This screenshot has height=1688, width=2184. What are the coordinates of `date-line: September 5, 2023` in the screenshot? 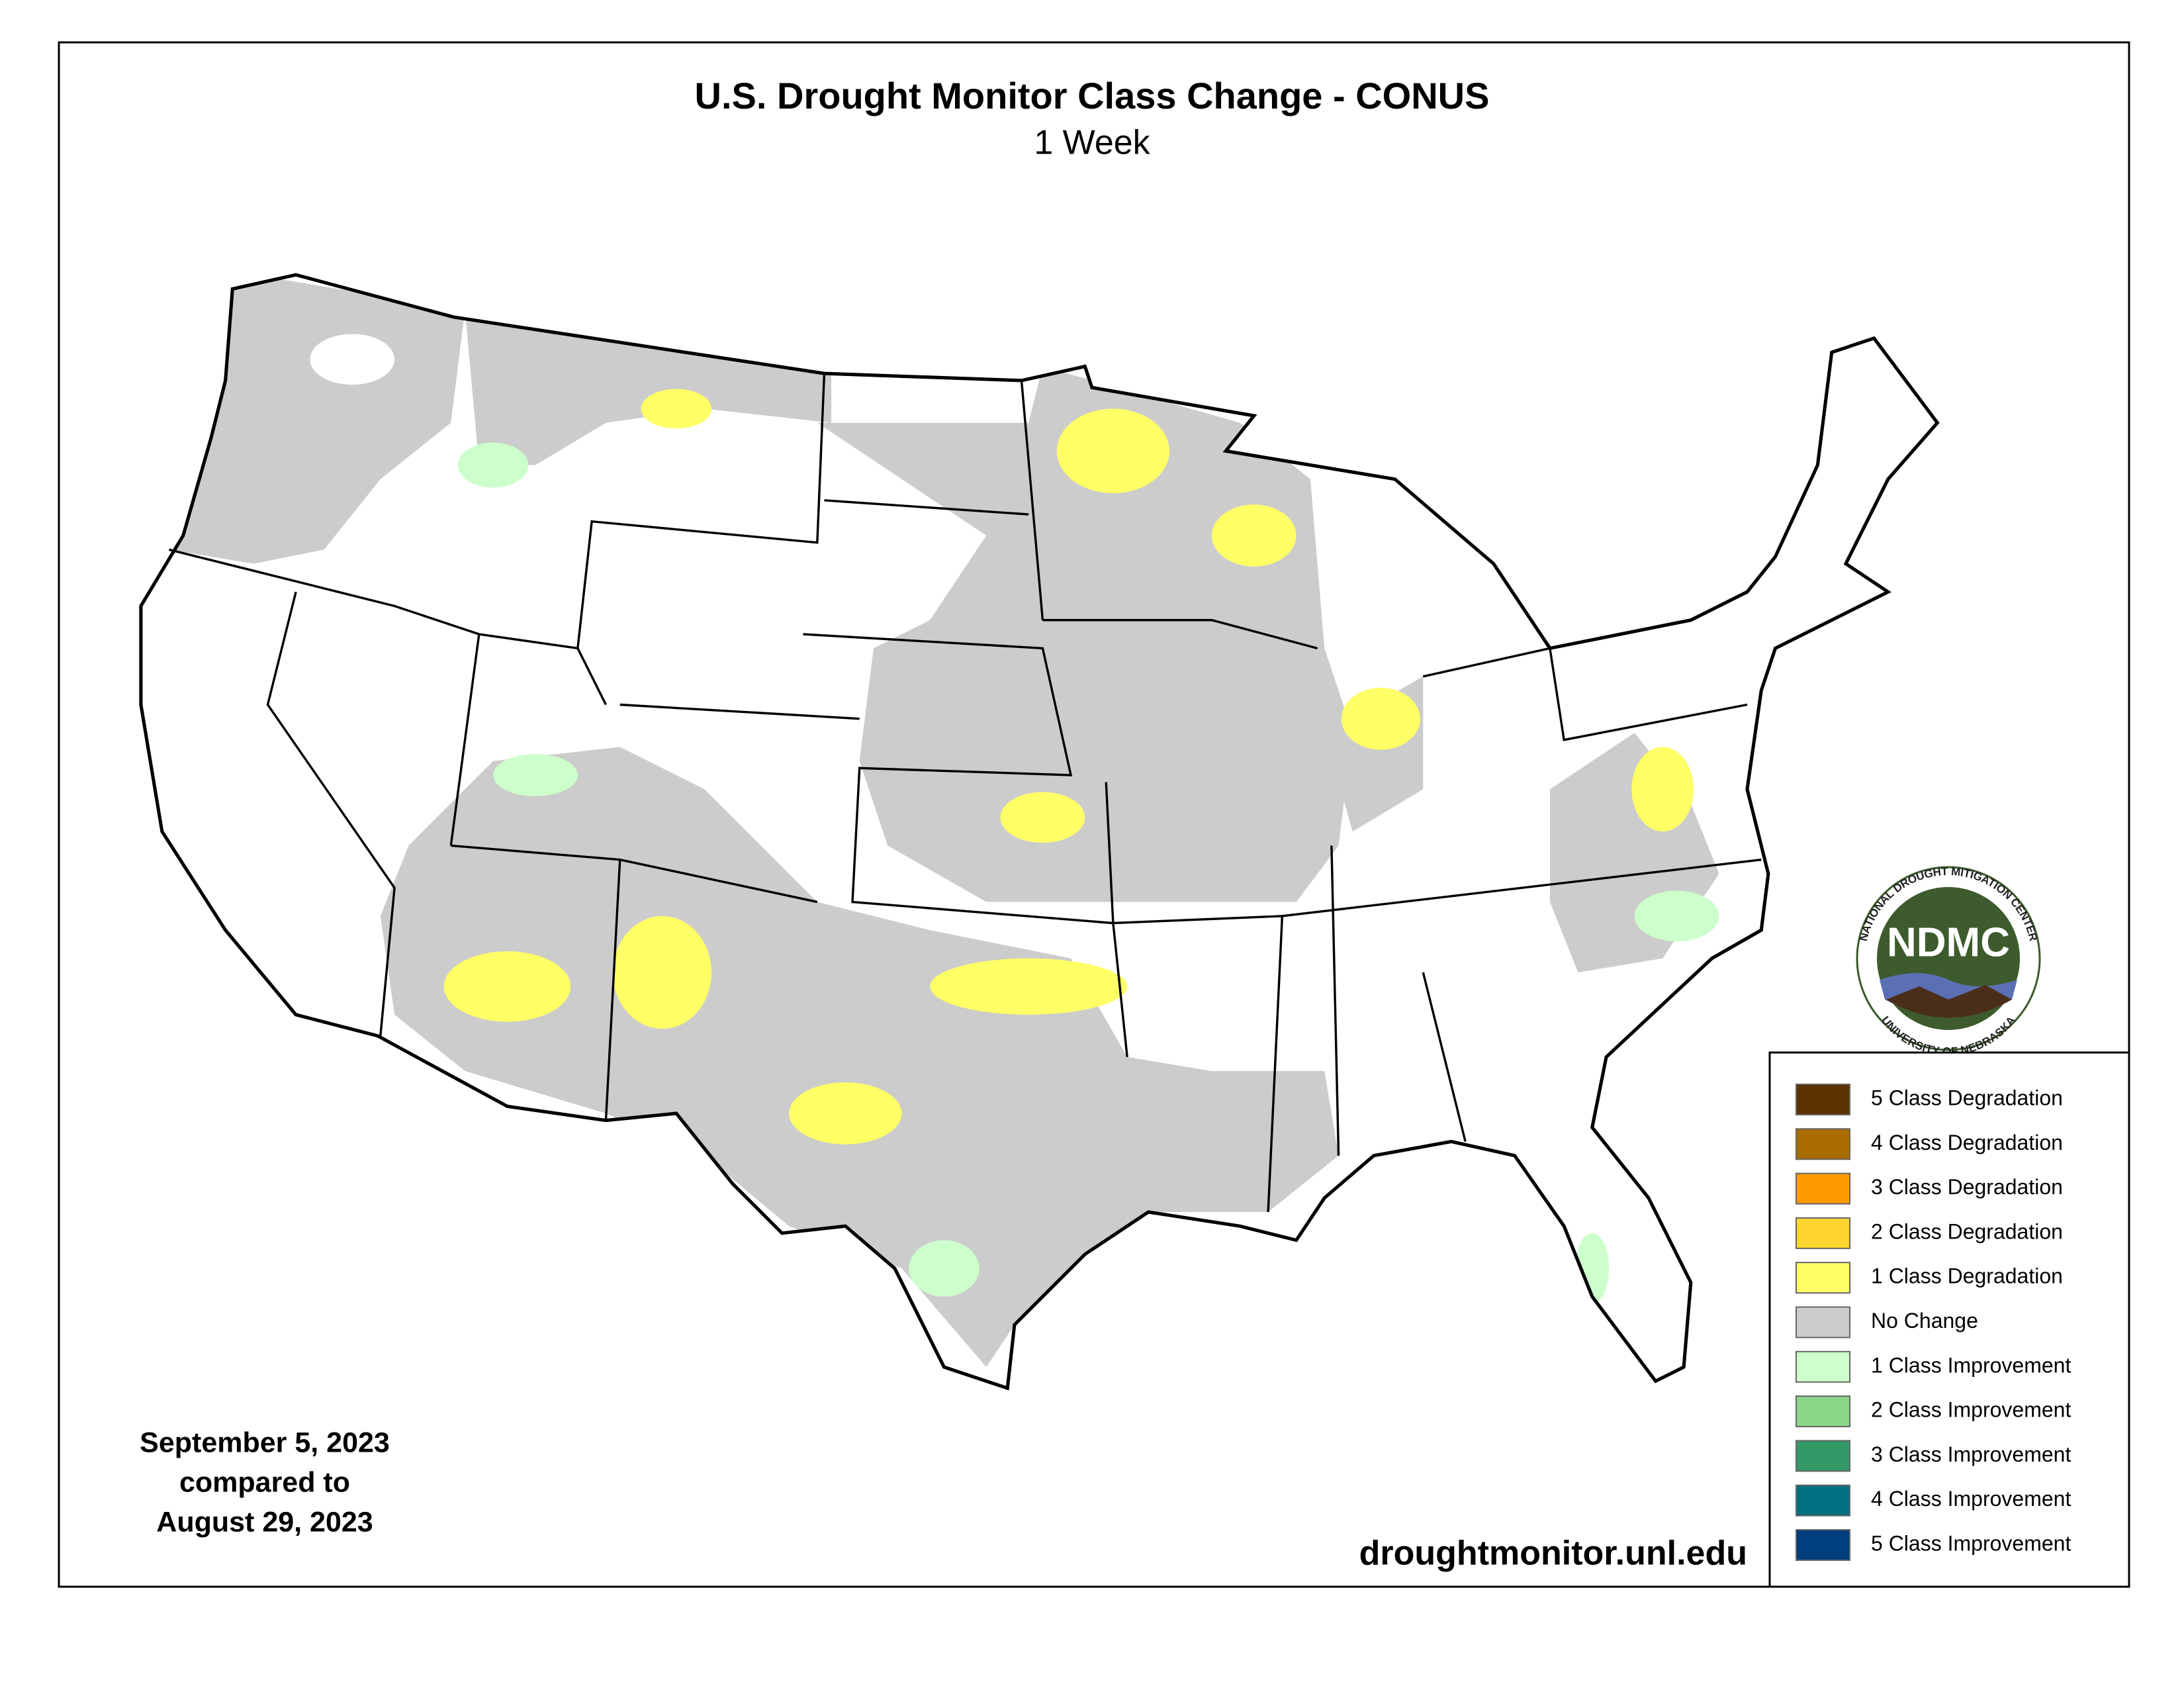 It's located at (265, 1442).